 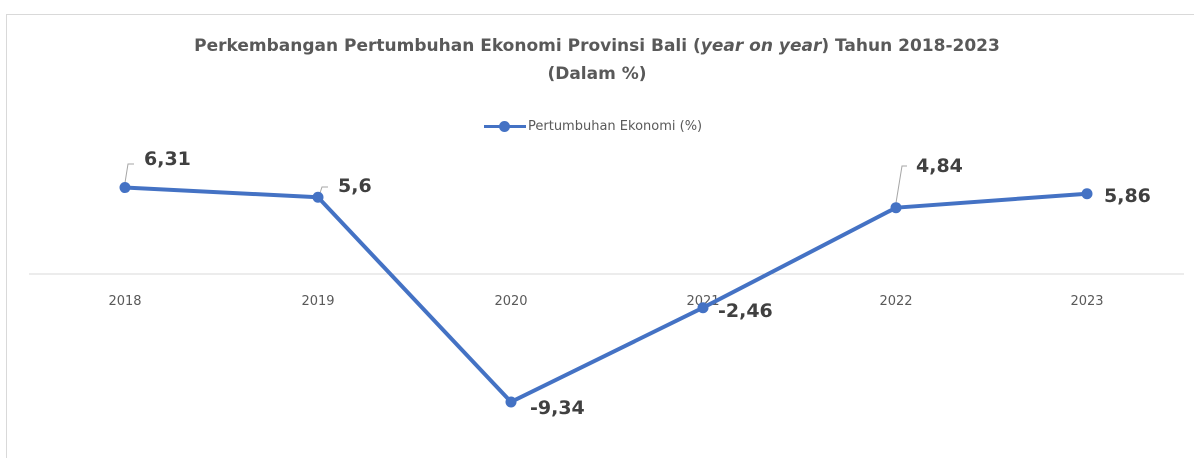 I want to click on data-label-2023: 5,86, so click(x=1127, y=196).